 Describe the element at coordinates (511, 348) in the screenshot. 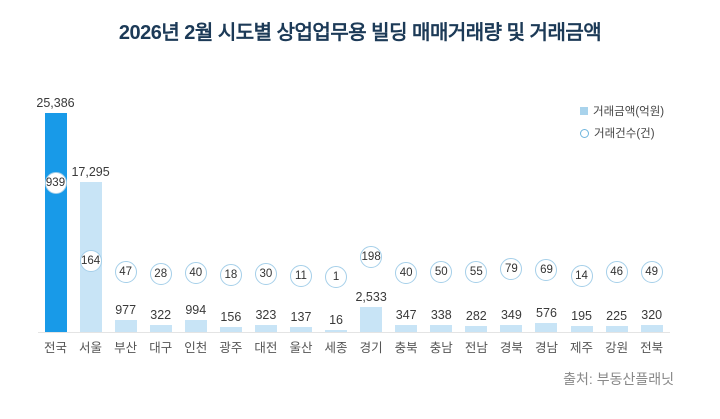

I see `category-label-경북: 경북` at that location.